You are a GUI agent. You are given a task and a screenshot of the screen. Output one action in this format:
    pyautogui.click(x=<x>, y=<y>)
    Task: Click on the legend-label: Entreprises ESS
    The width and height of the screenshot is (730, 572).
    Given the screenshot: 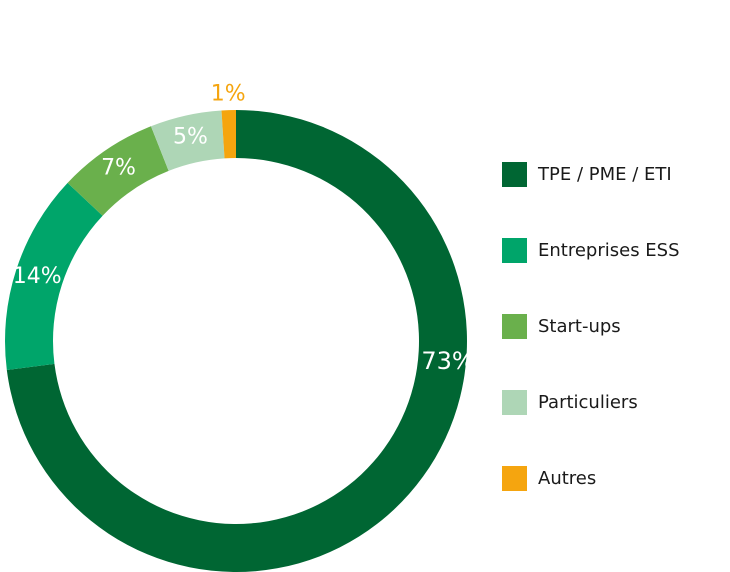 What is the action you would take?
    pyautogui.click(x=609, y=250)
    